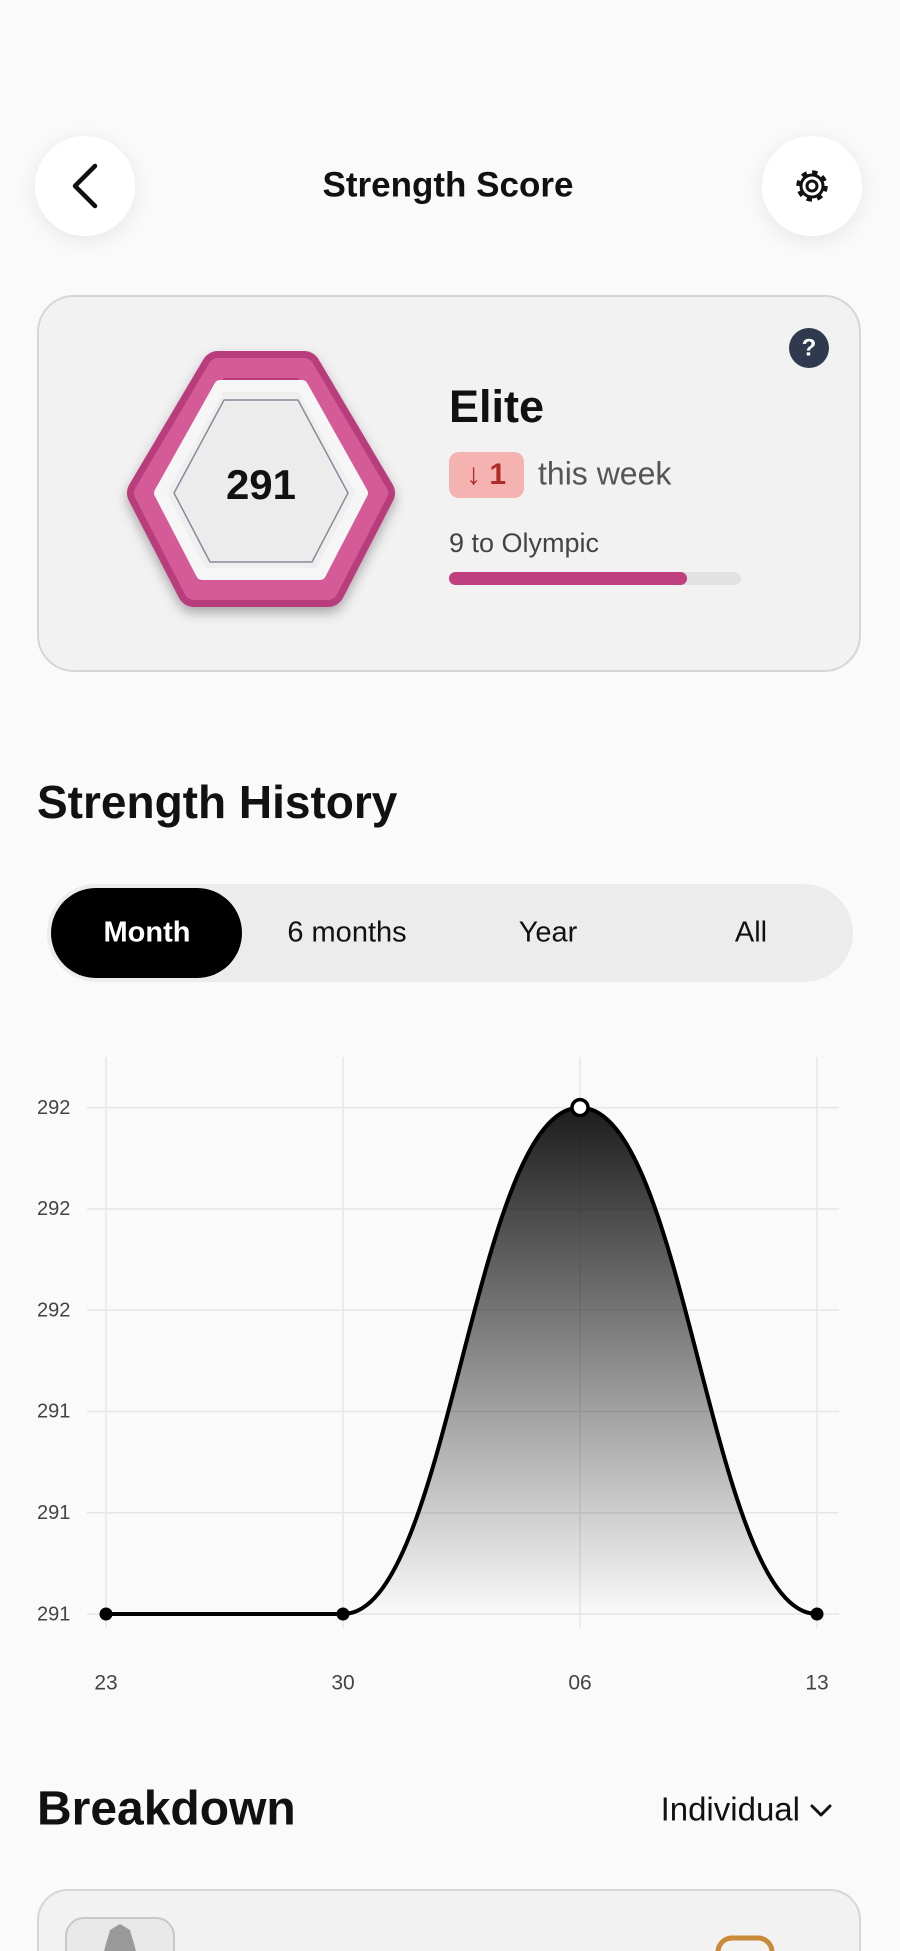 Image resolution: width=900 pixels, height=1951 pixels. I want to click on help-icon: ?, so click(809, 347).